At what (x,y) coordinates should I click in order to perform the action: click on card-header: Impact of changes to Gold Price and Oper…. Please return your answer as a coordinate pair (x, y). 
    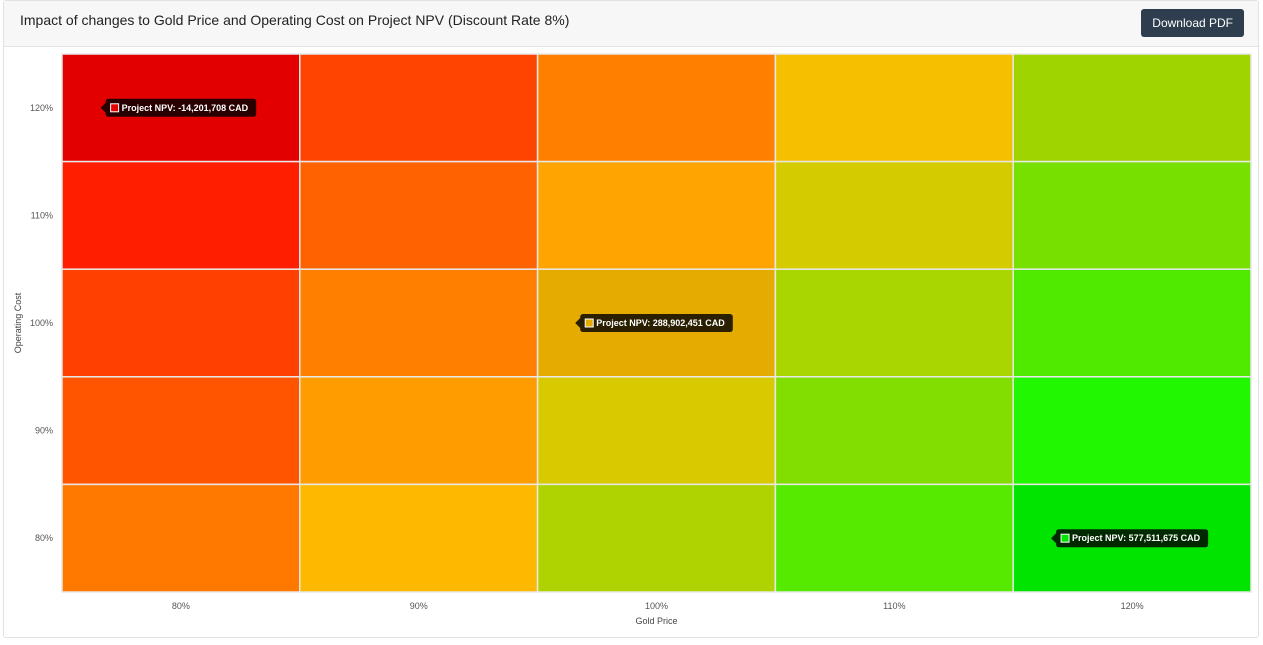
    Looking at the image, I should click on (631, 24).